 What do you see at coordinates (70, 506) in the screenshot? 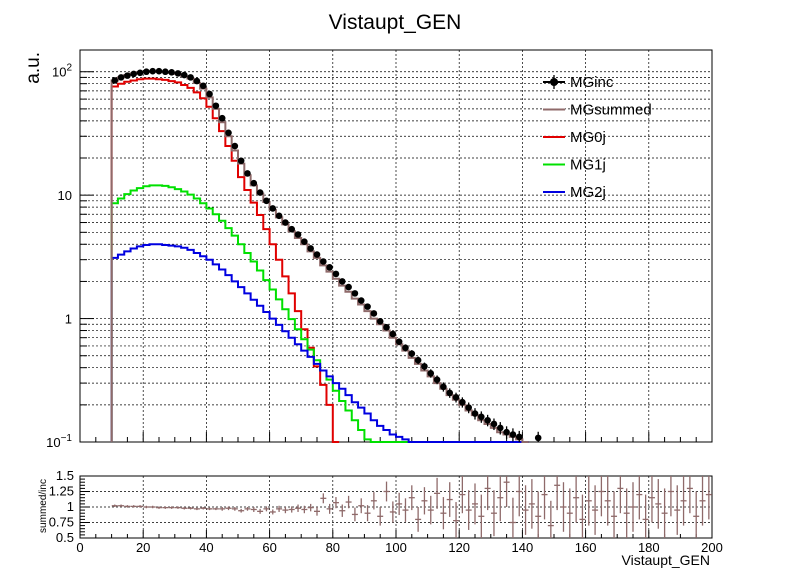
I see `ratio-y-tick-label: 1` at bounding box center [70, 506].